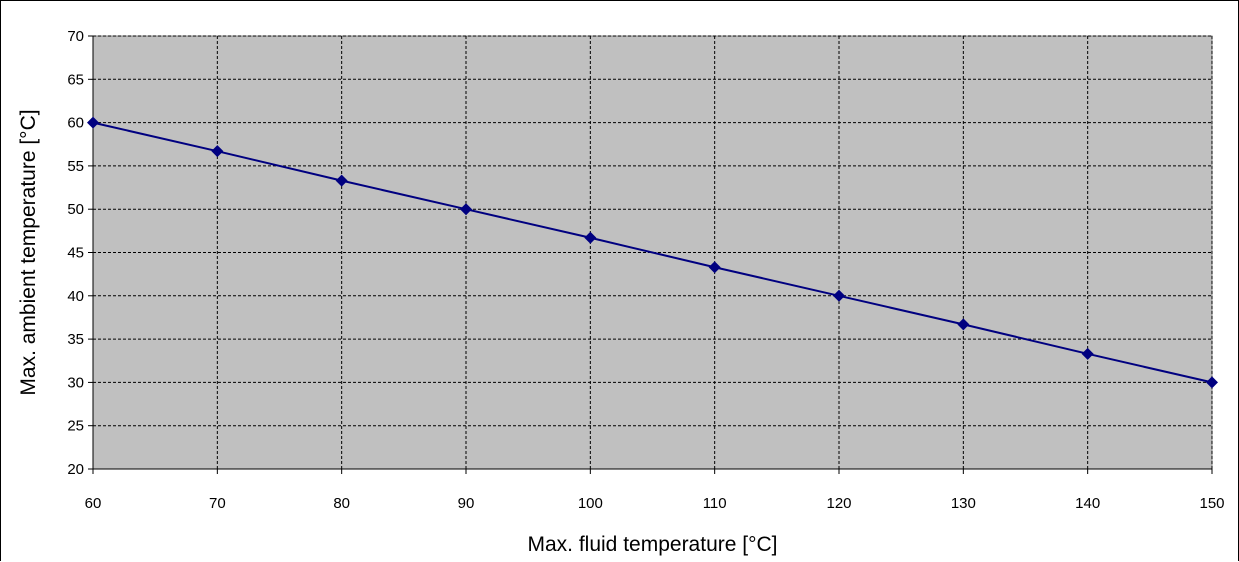 The height and width of the screenshot is (562, 1239). Describe the element at coordinates (341, 503) in the screenshot. I see `x-tick-label: 80` at that location.